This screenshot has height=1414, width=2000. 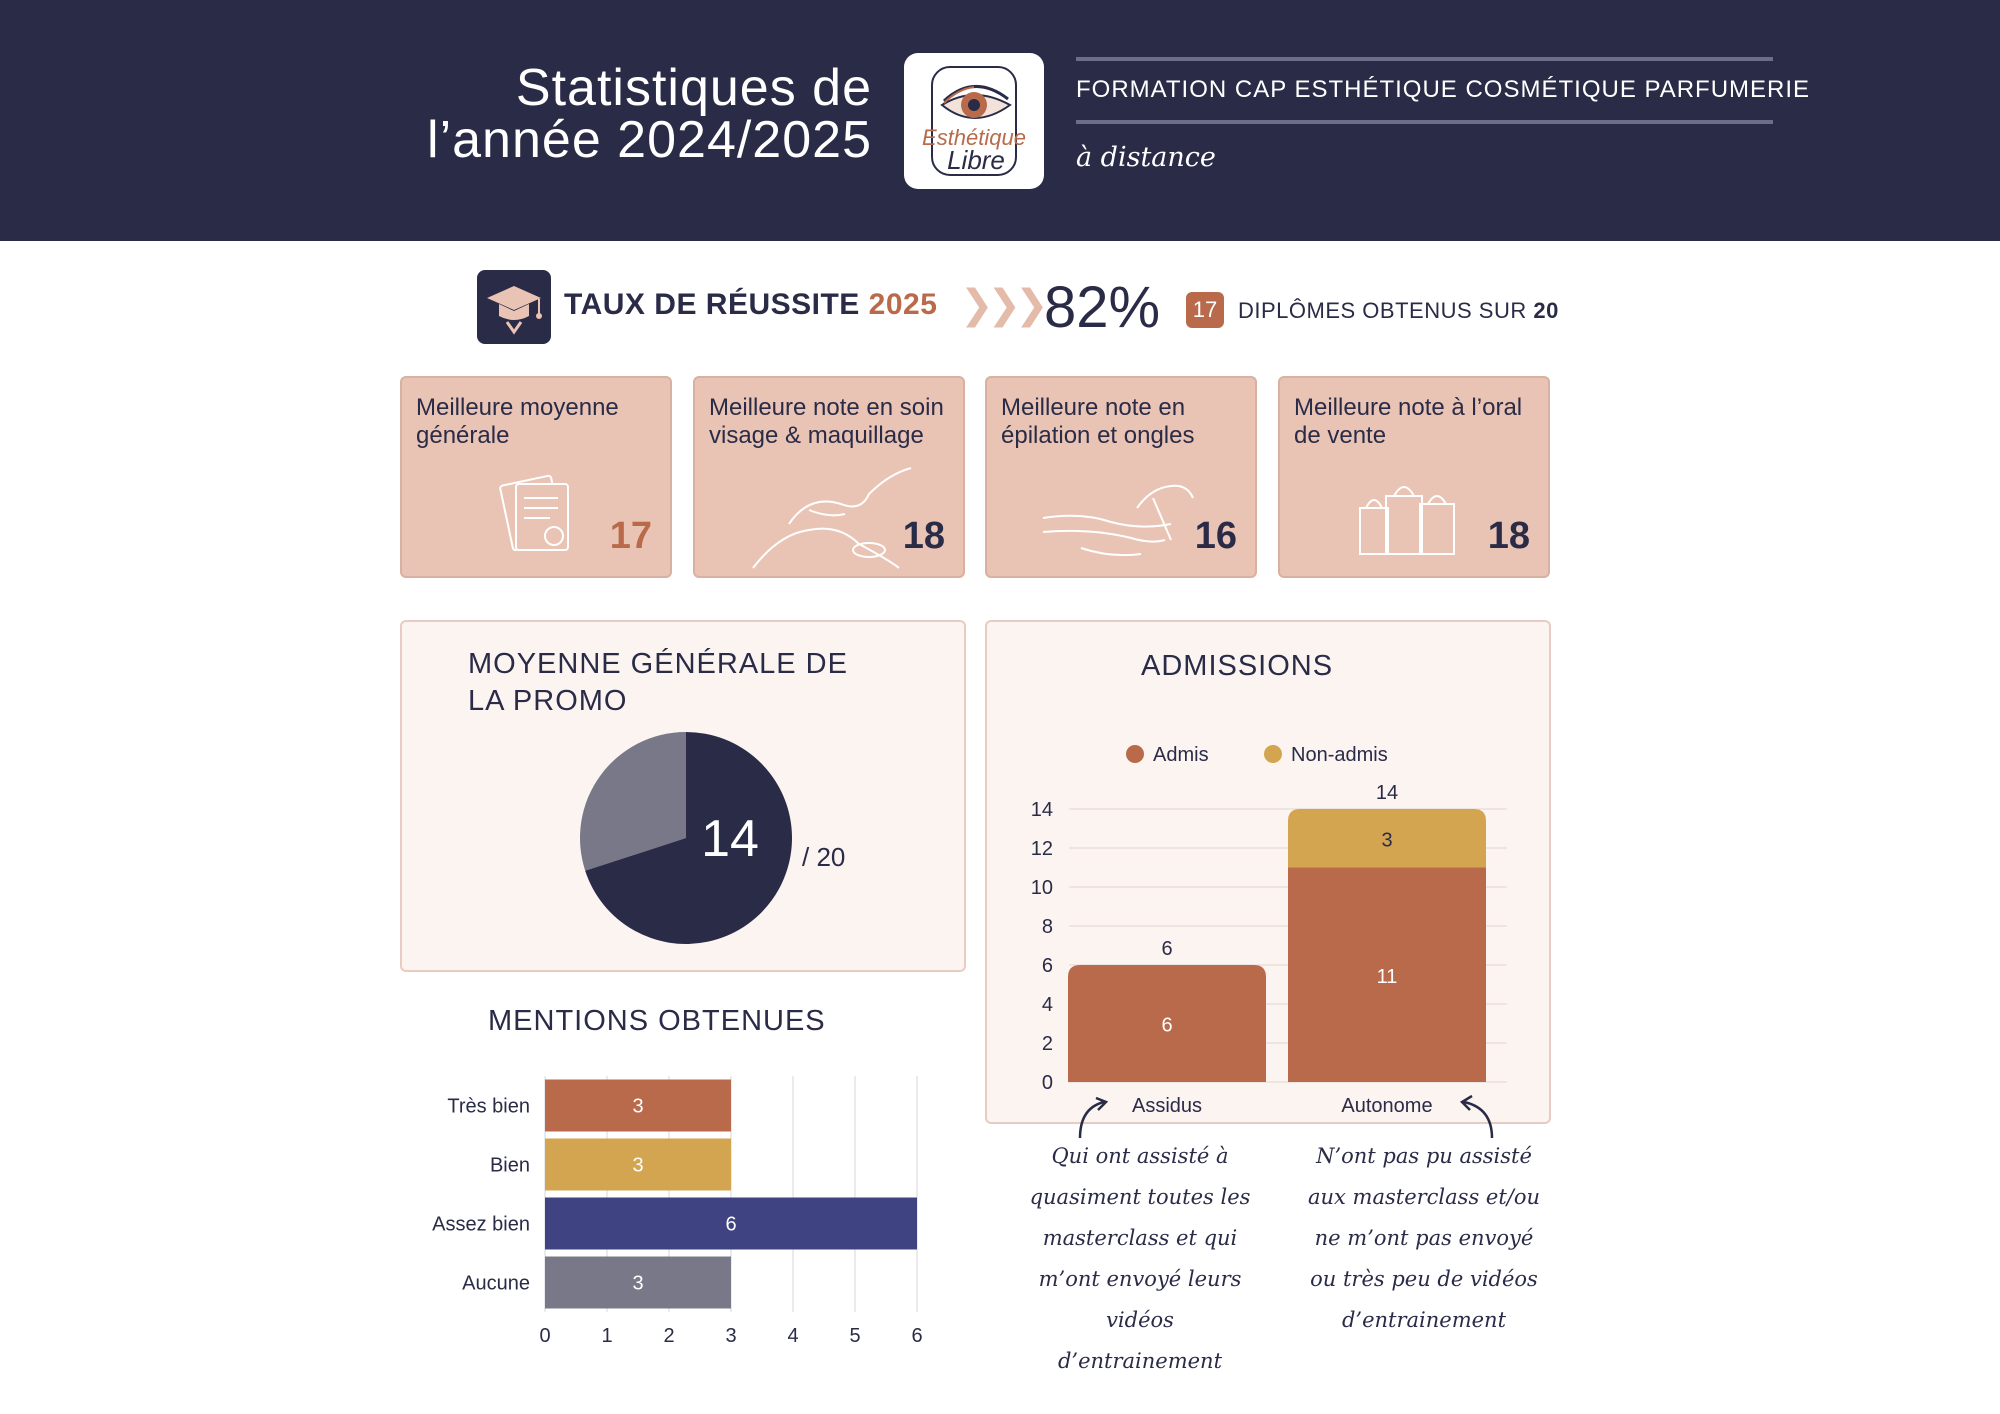 I want to click on category-label: Bien, so click(x=510, y=1166).